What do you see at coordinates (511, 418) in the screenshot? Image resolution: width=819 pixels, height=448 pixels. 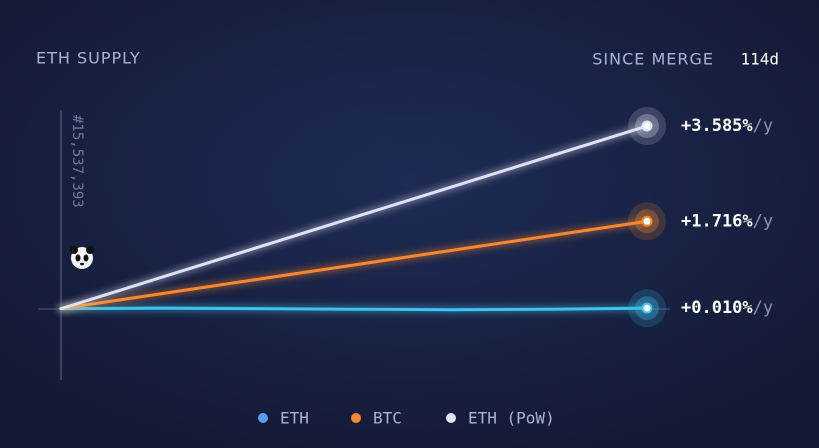 I see `legend-label: ETH (PoW)` at bounding box center [511, 418].